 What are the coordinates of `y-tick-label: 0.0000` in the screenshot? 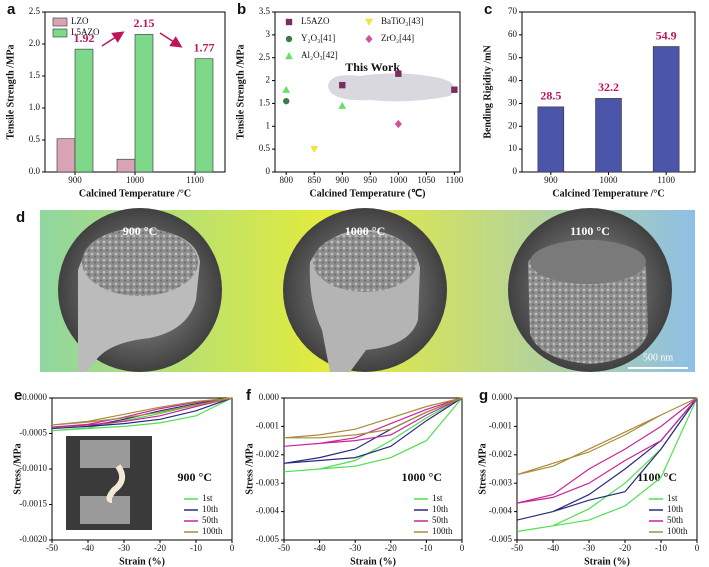 It's located at (34, 397).